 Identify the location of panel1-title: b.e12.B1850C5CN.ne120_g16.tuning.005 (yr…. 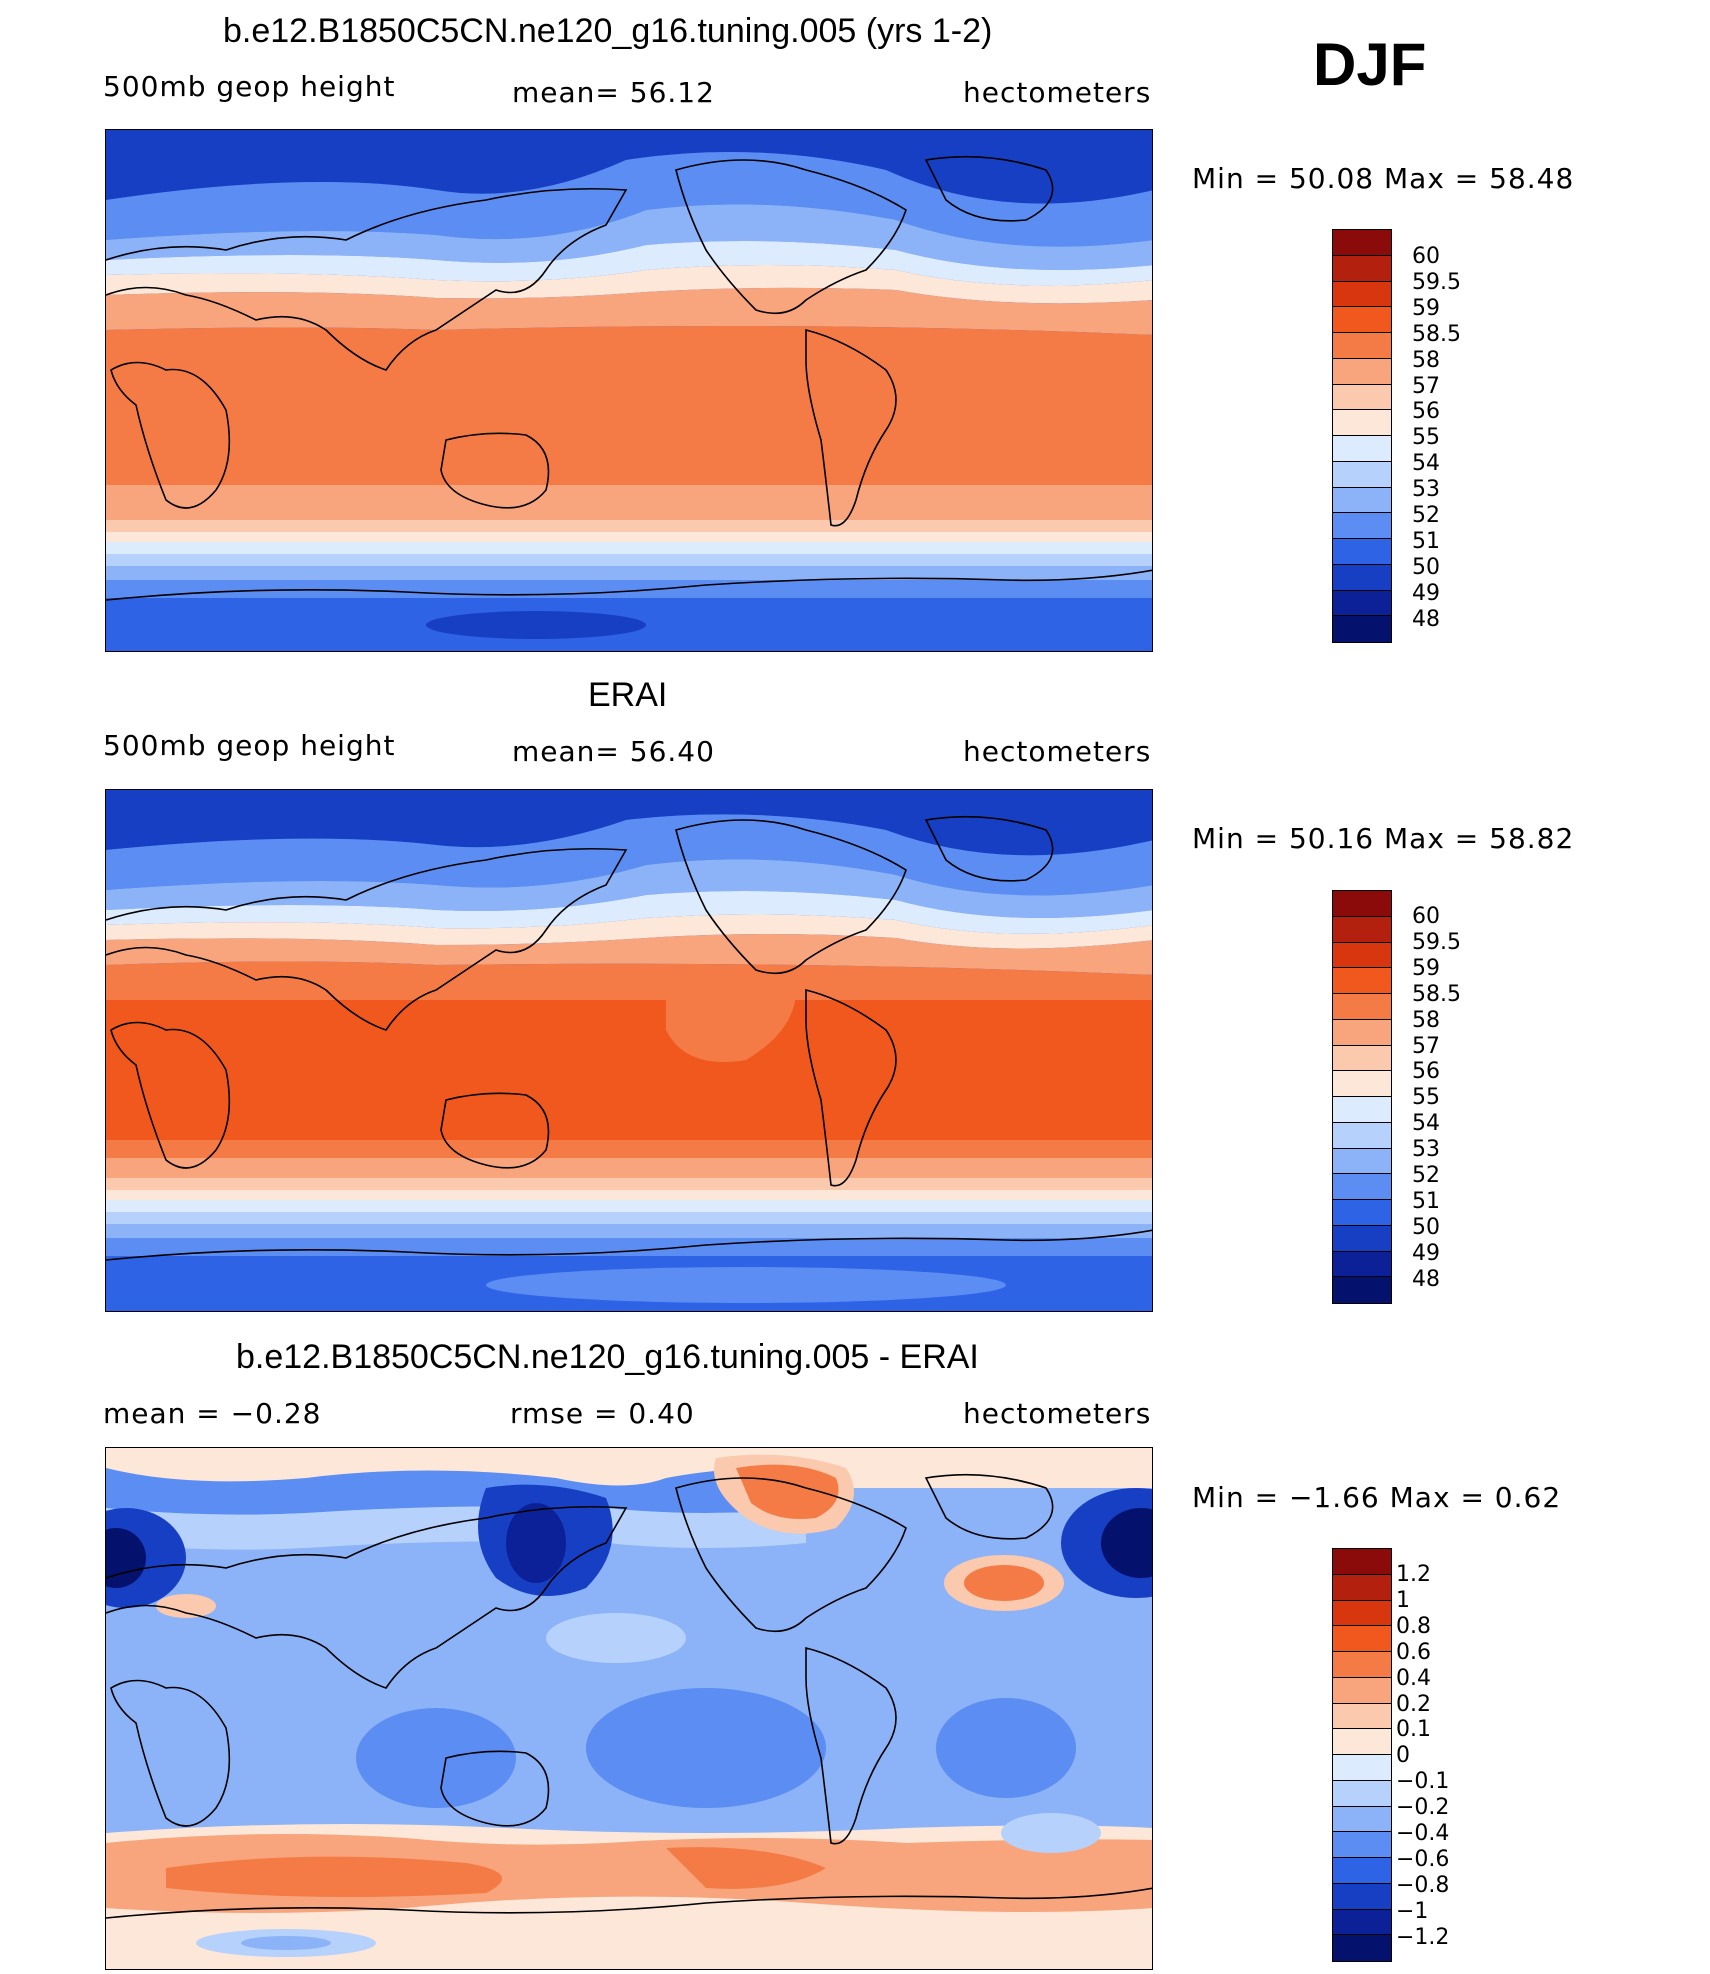
(608, 31).